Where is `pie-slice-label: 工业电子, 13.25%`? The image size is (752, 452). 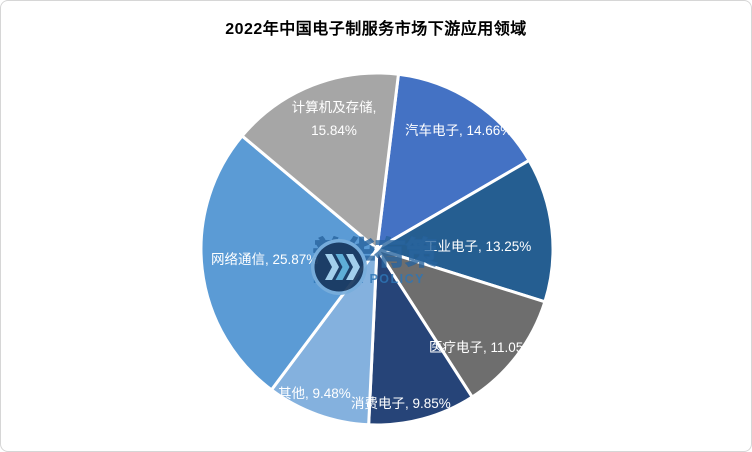
pie-slice-label: 工业电子, 13.25% is located at coordinates (477, 246).